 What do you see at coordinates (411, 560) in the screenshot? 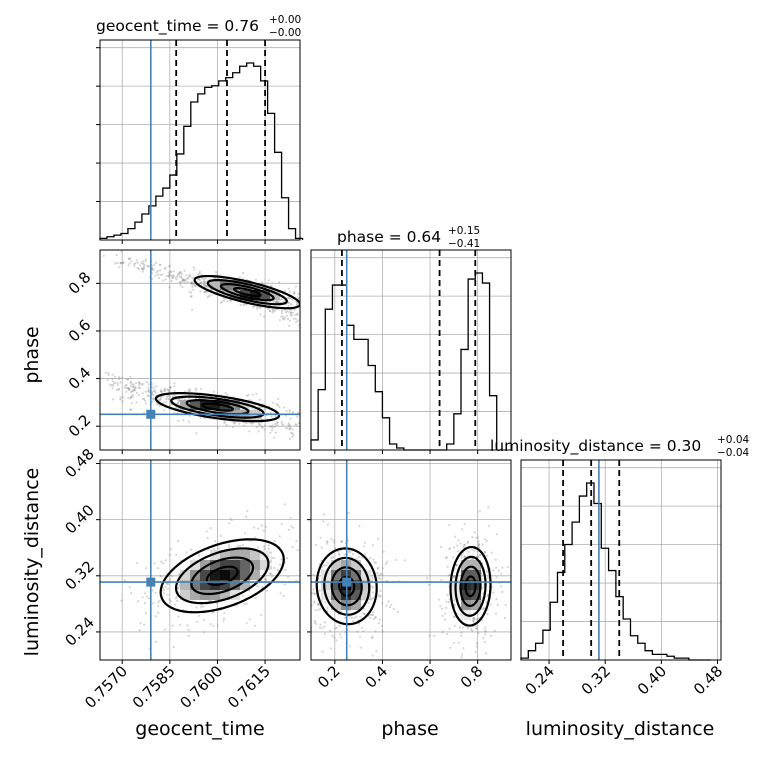
I see `panel-frame` at bounding box center [411, 560].